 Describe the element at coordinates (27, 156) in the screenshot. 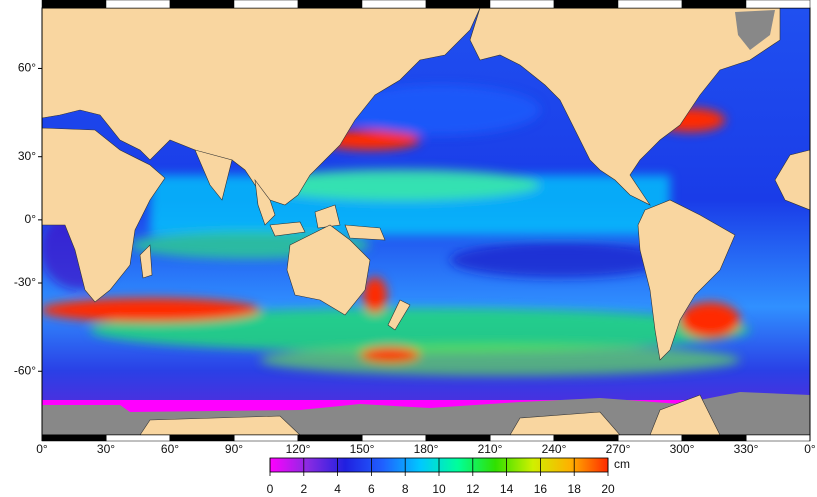

I see `lat-tick-label: 30°` at that location.